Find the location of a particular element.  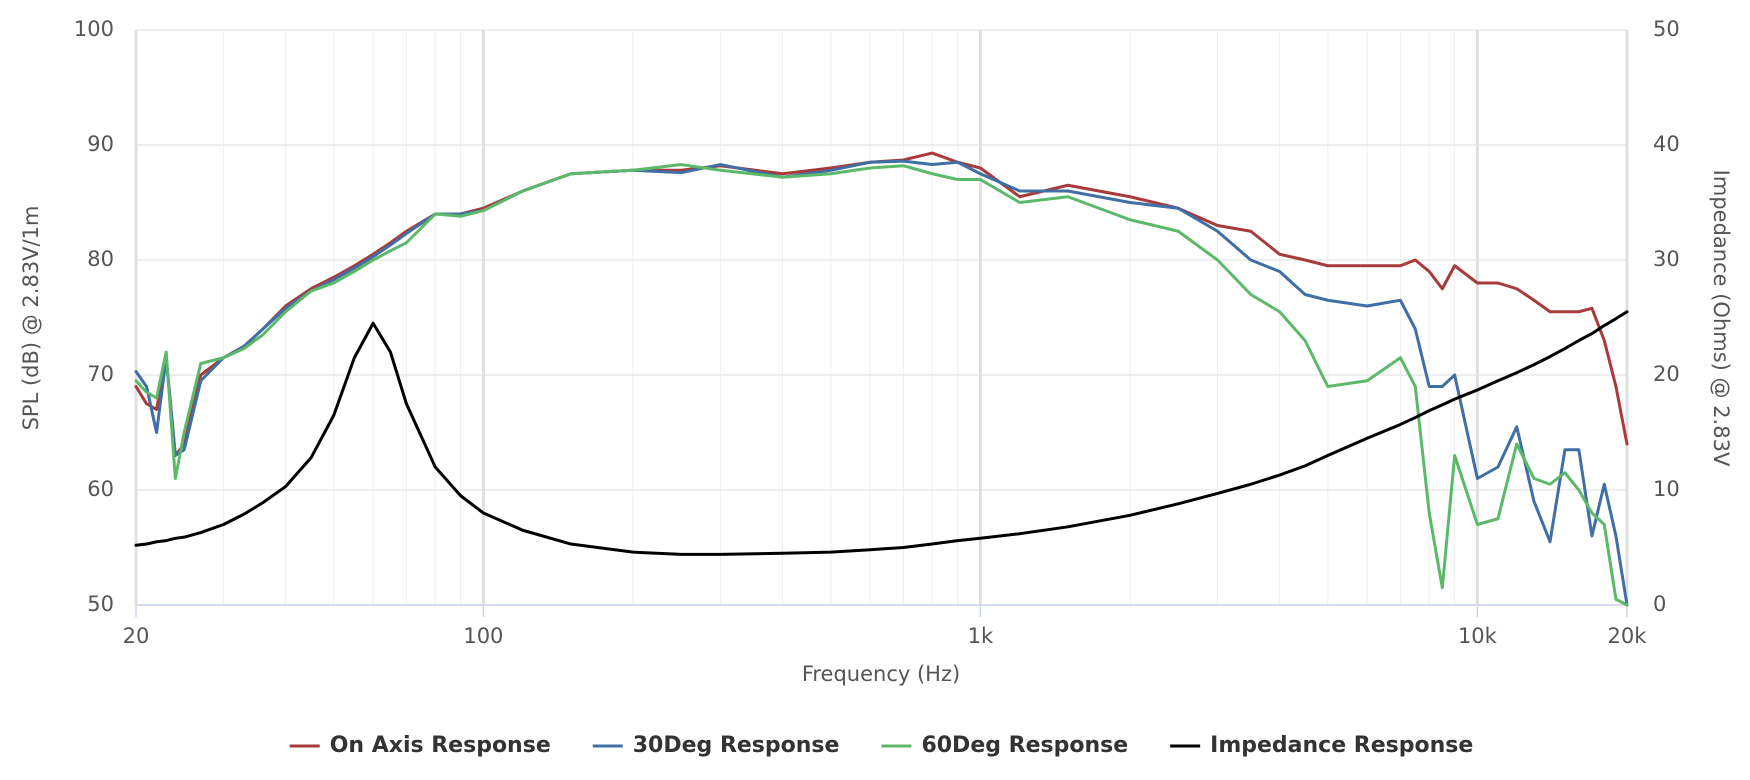

legend-item: 30Deg Response is located at coordinates (716, 745).